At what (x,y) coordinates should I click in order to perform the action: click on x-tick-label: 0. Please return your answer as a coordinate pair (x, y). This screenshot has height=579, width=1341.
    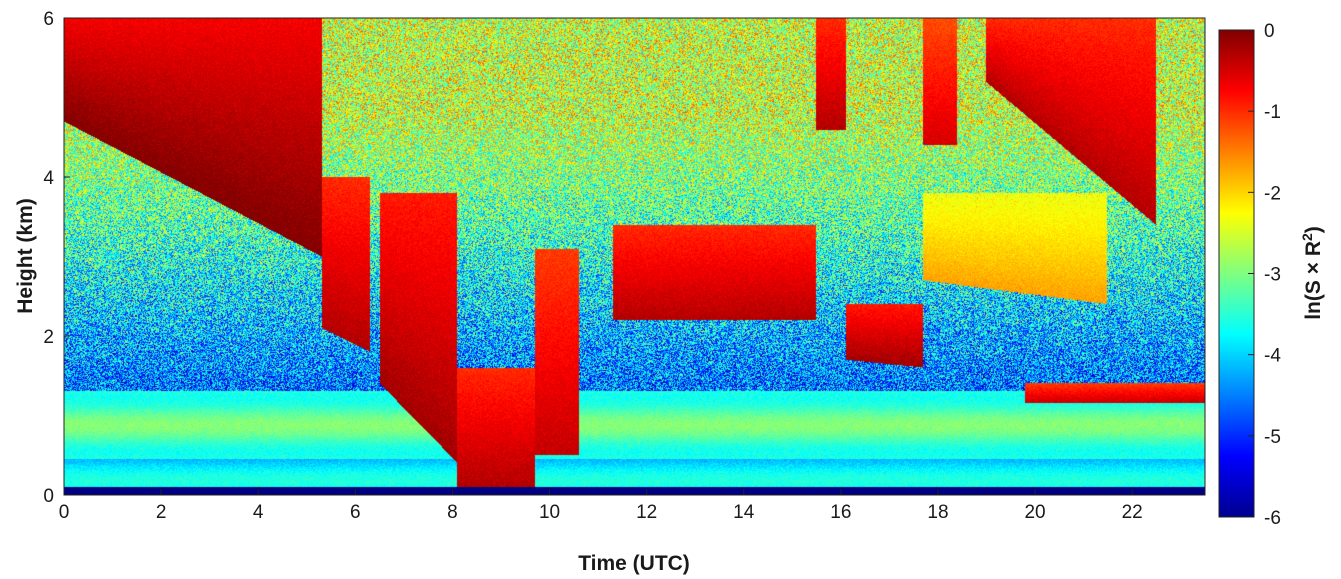
    Looking at the image, I should click on (64, 512).